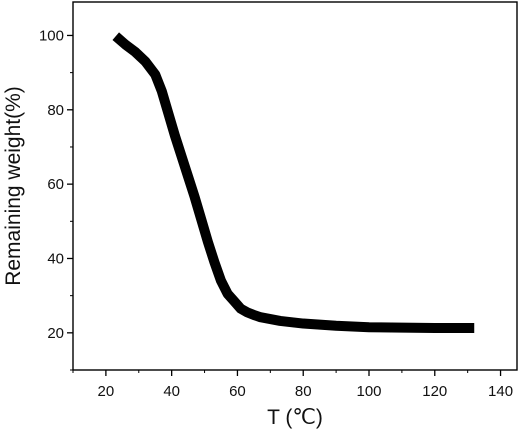 The width and height of the screenshot is (520, 435). I want to click on x-tick-label-60: 60, so click(237, 391).